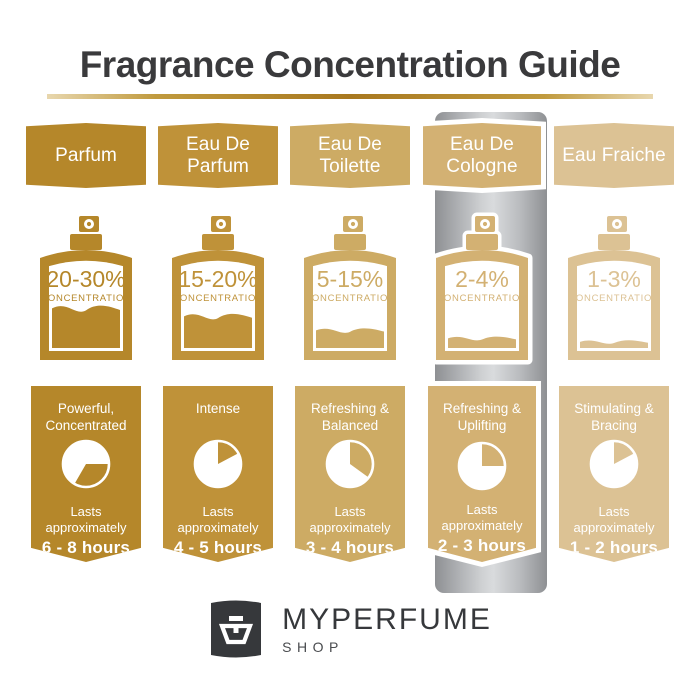 The width and height of the screenshot is (700, 700). I want to click on descriptor-line-2: Uplifting, so click(482, 425).